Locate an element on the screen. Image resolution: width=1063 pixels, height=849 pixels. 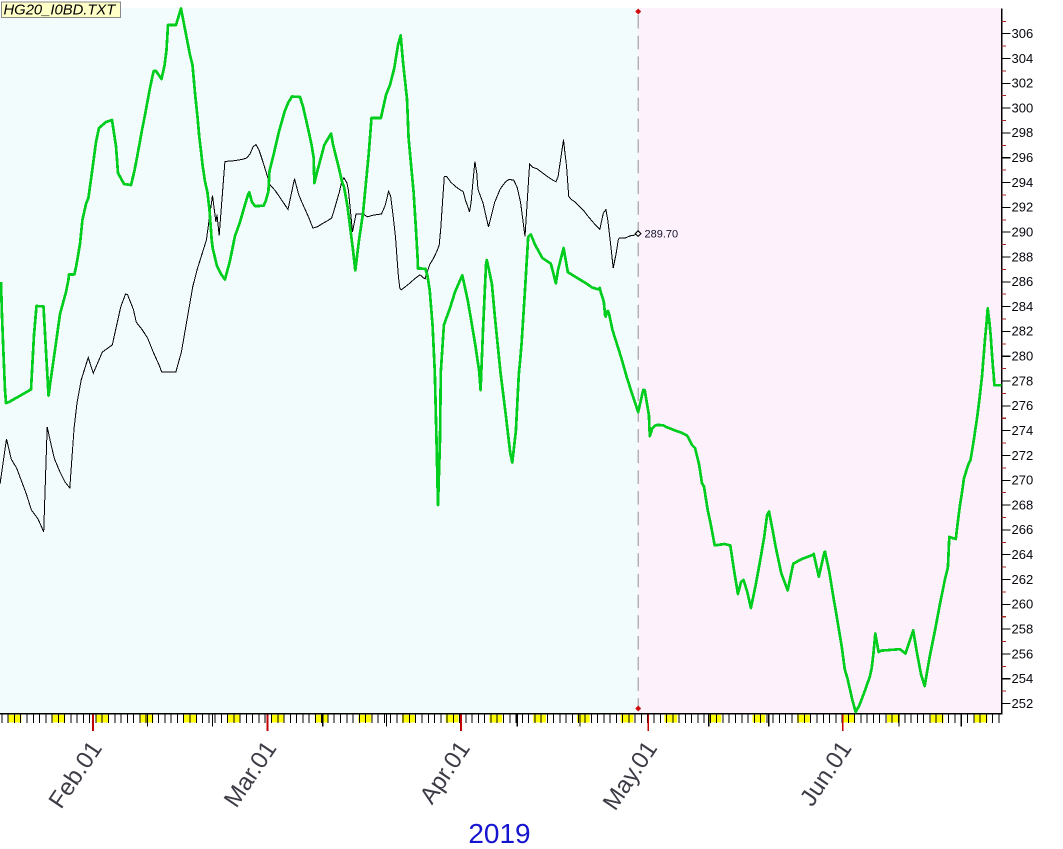
svg-text: 270 is located at coordinates (1023, 480).